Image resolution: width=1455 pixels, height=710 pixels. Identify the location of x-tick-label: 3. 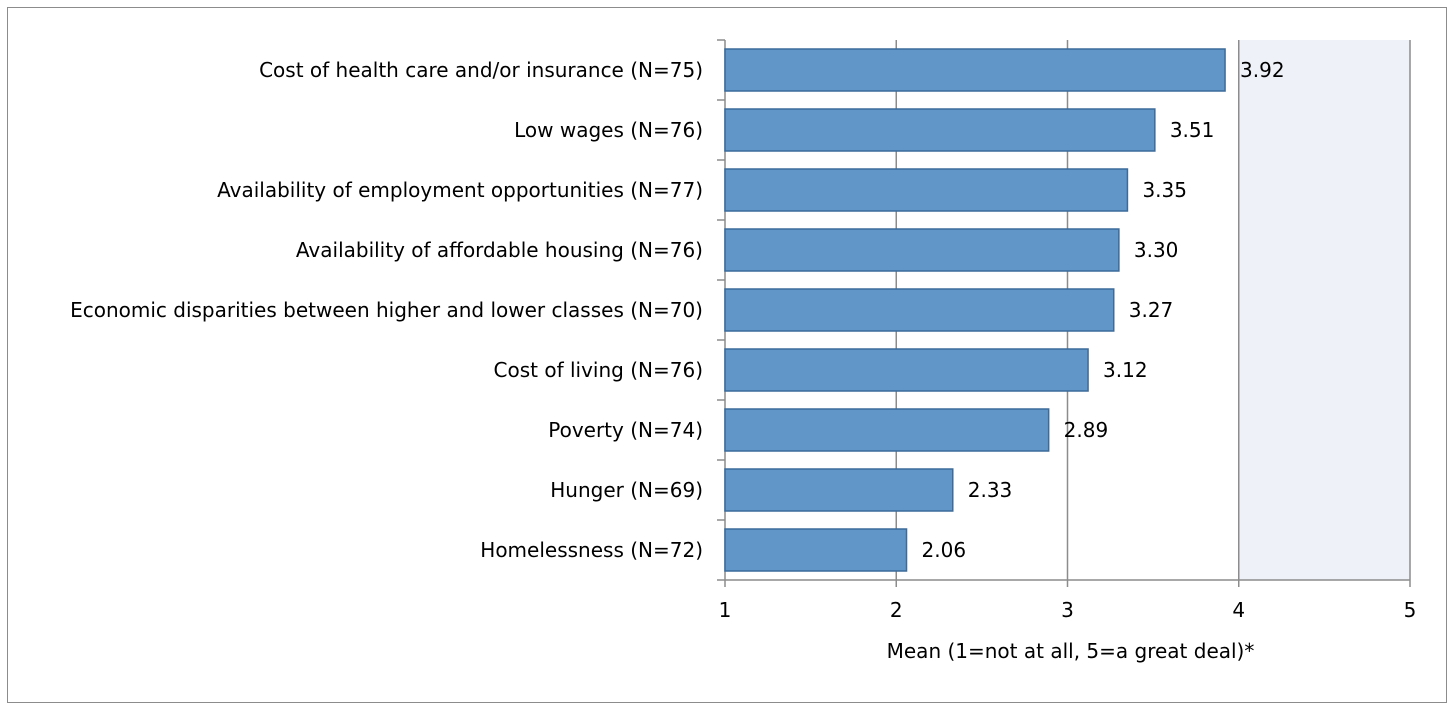
(1067, 610).